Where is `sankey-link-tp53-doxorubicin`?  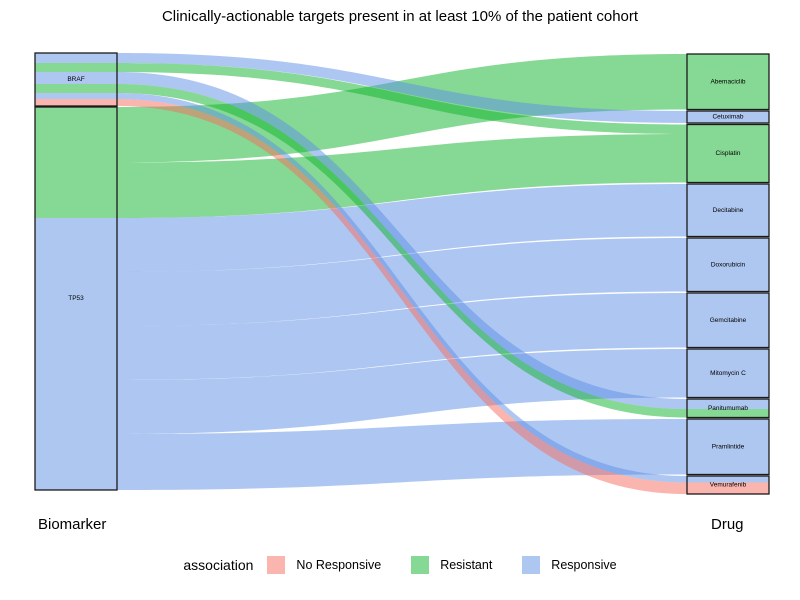
sankey-link-tp53-doxorubicin is located at coordinates (402, 282).